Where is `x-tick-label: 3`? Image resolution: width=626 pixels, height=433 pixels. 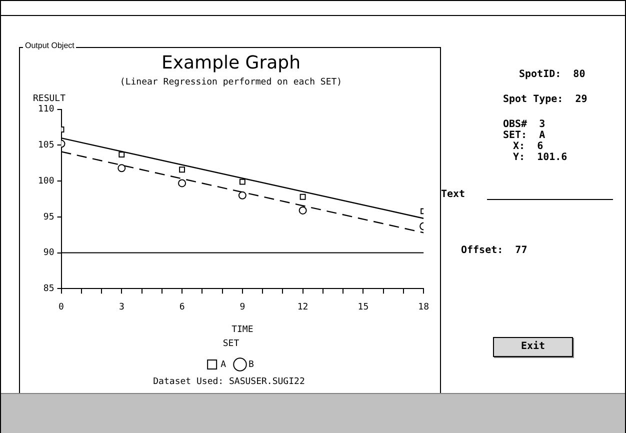 x-tick-label: 3 is located at coordinates (121, 307).